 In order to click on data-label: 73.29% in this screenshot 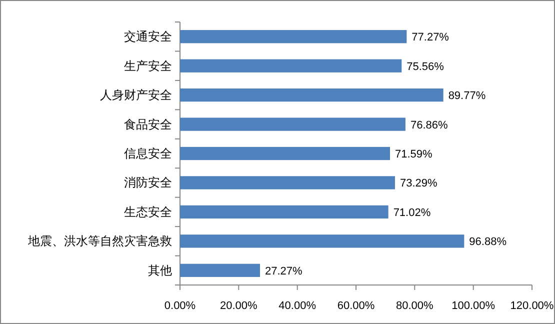, I will do `click(419, 184)`.